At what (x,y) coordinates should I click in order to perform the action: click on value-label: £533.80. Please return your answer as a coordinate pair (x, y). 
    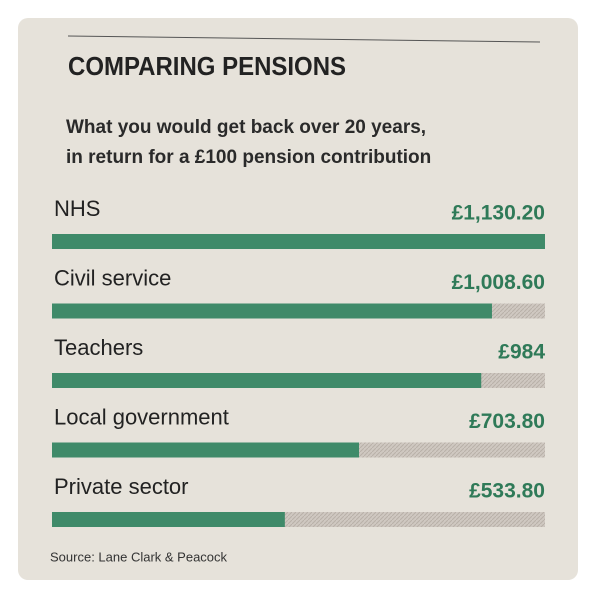
    Looking at the image, I should click on (507, 491).